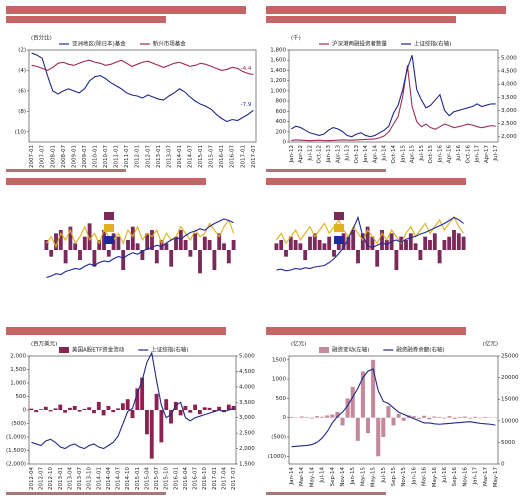 This screenshot has width=527, height=500. I want to click on x-tick-label: 2013-01, so click(159, 156).